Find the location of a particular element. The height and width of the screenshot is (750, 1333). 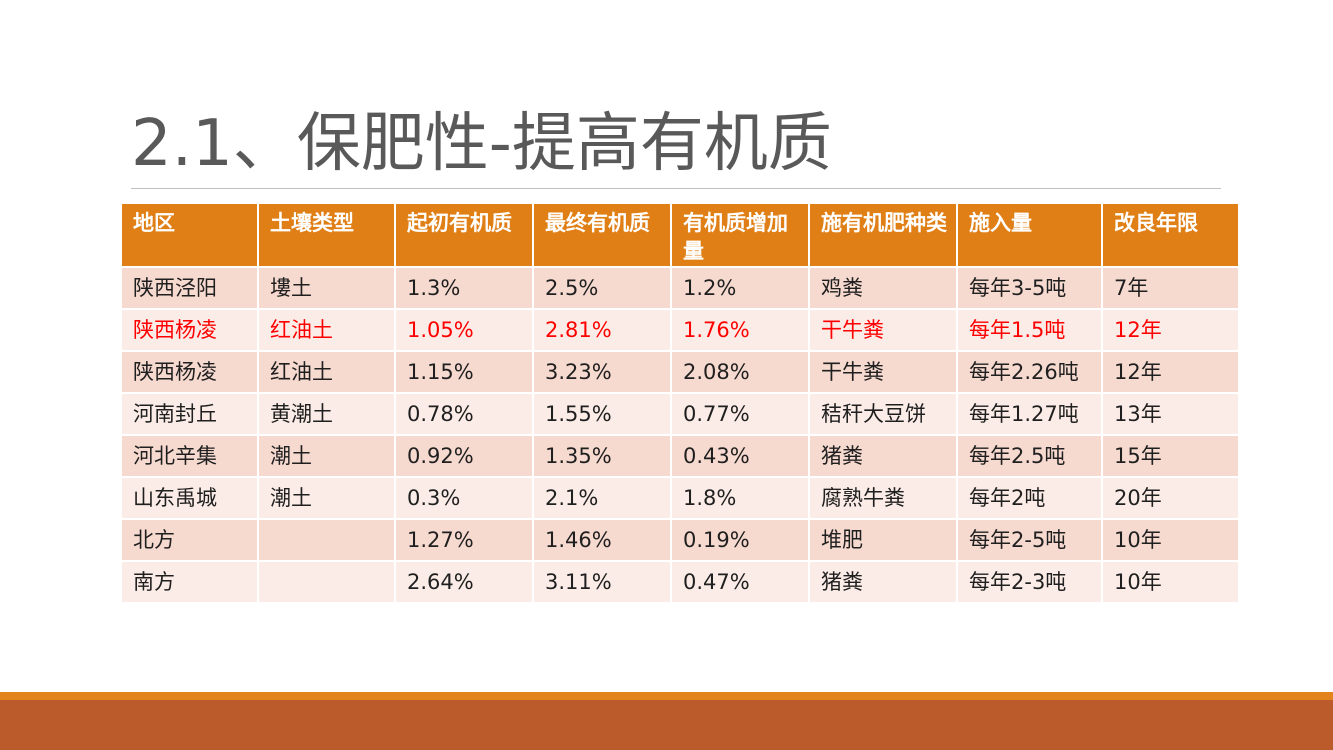

table-cell: 1.76% is located at coordinates (740, 330).